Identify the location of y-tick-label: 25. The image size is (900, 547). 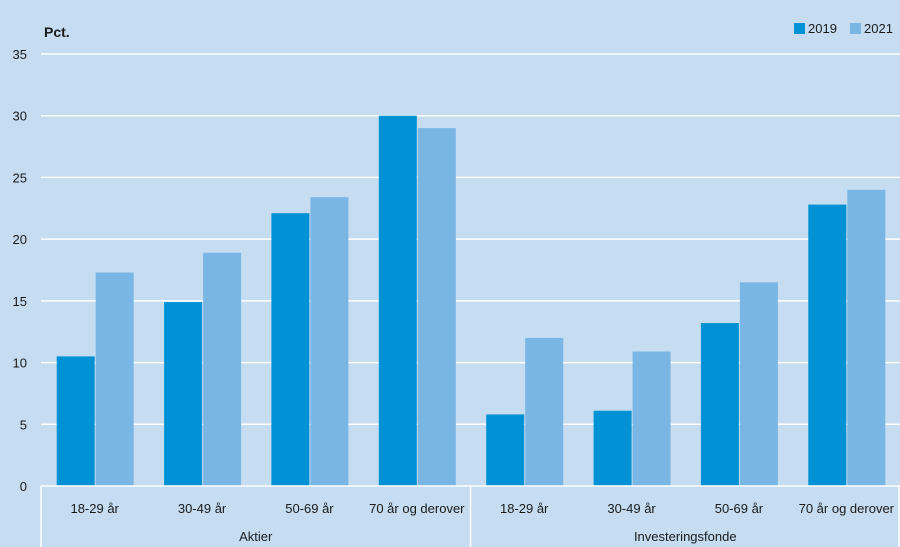
(20, 177).